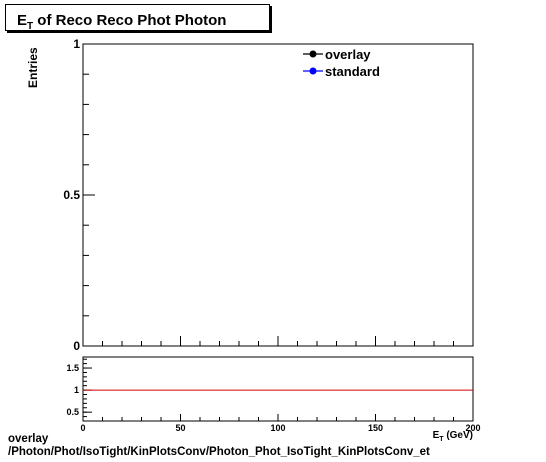 The image size is (546, 462). Describe the element at coordinates (278, 389) in the screenshot. I see `ratio-plot-frame` at that location.